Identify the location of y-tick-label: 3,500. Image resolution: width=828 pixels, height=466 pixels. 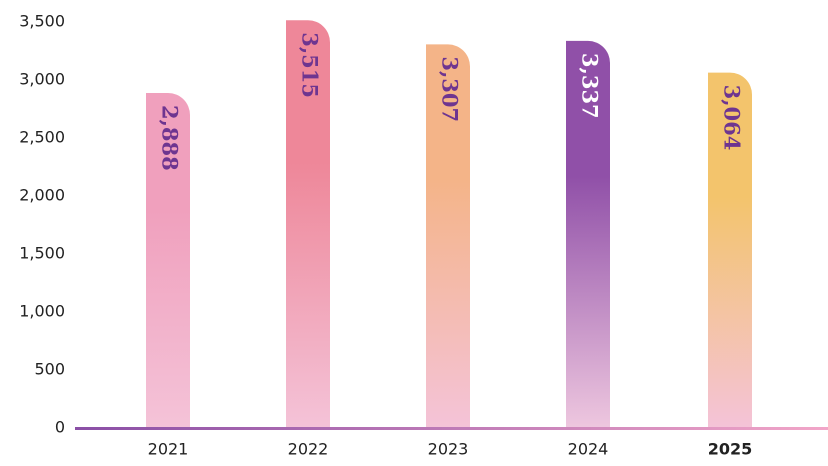
(42, 21).